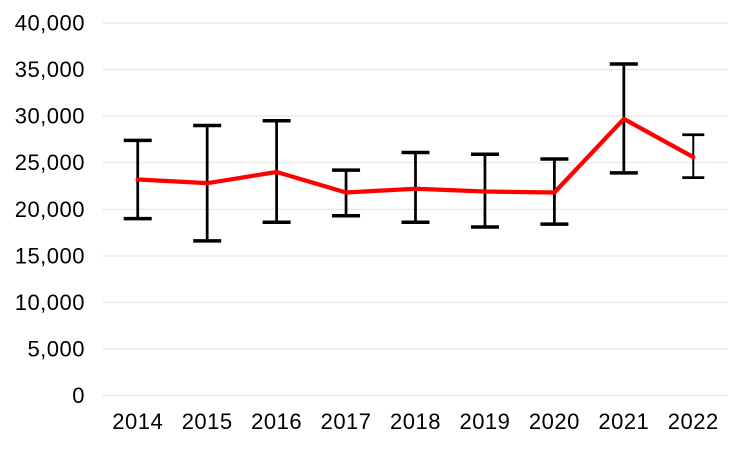  What do you see at coordinates (78, 395) in the screenshot?
I see `y-axis-tick-label: 0` at bounding box center [78, 395].